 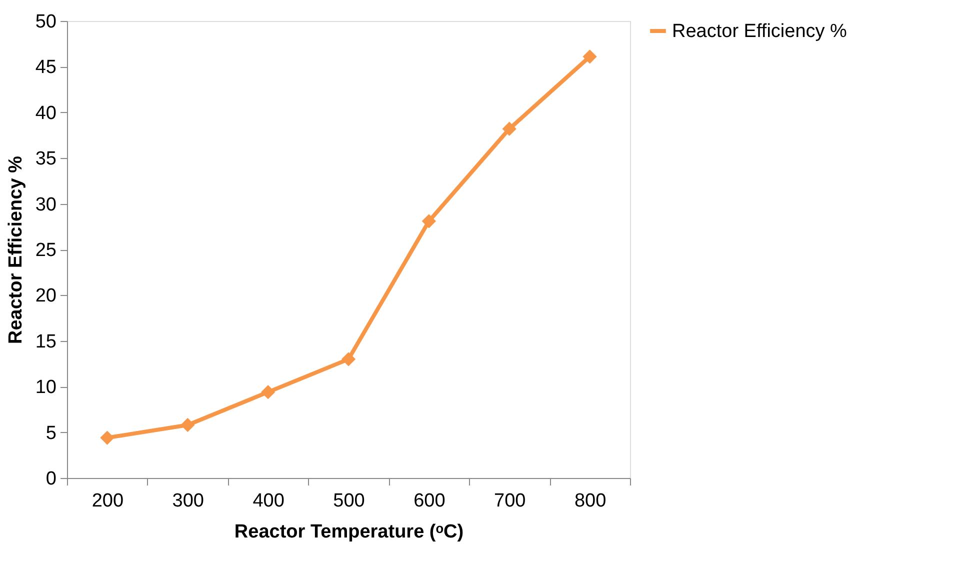 What do you see at coordinates (430, 501) in the screenshot?
I see `x-tick-label: 600` at bounding box center [430, 501].